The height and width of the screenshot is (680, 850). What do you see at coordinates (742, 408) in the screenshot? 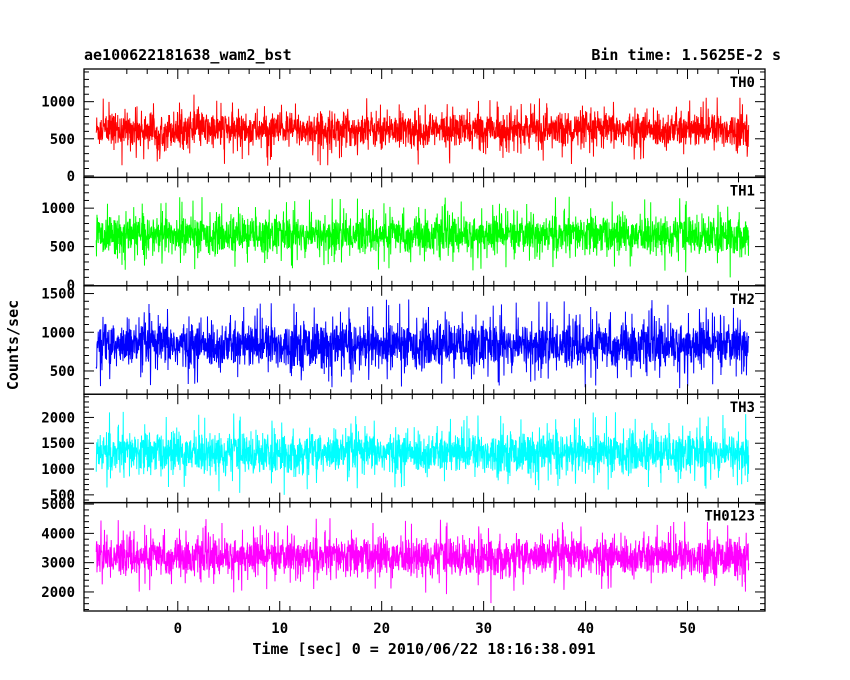
I see `panel-label-th3: TH3` at bounding box center [742, 408].